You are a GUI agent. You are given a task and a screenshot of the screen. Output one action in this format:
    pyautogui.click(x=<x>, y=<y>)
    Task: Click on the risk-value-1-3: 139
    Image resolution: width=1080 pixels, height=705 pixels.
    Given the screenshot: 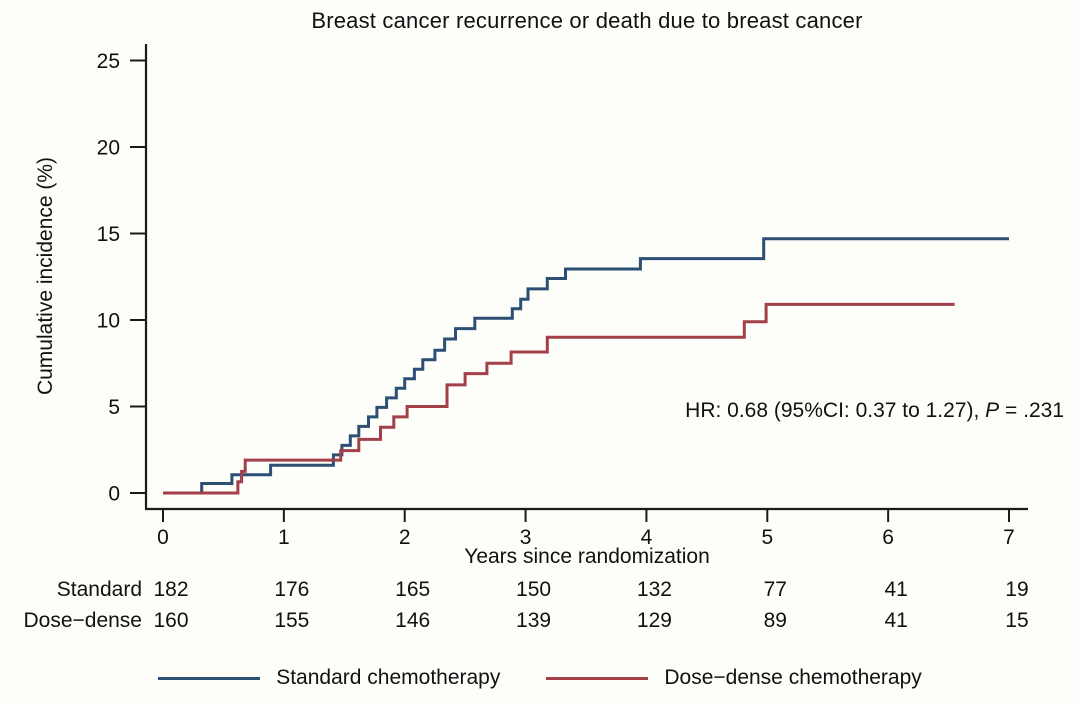 What is the action you would take?
    pyautogui.click(x=534, y=620)
    